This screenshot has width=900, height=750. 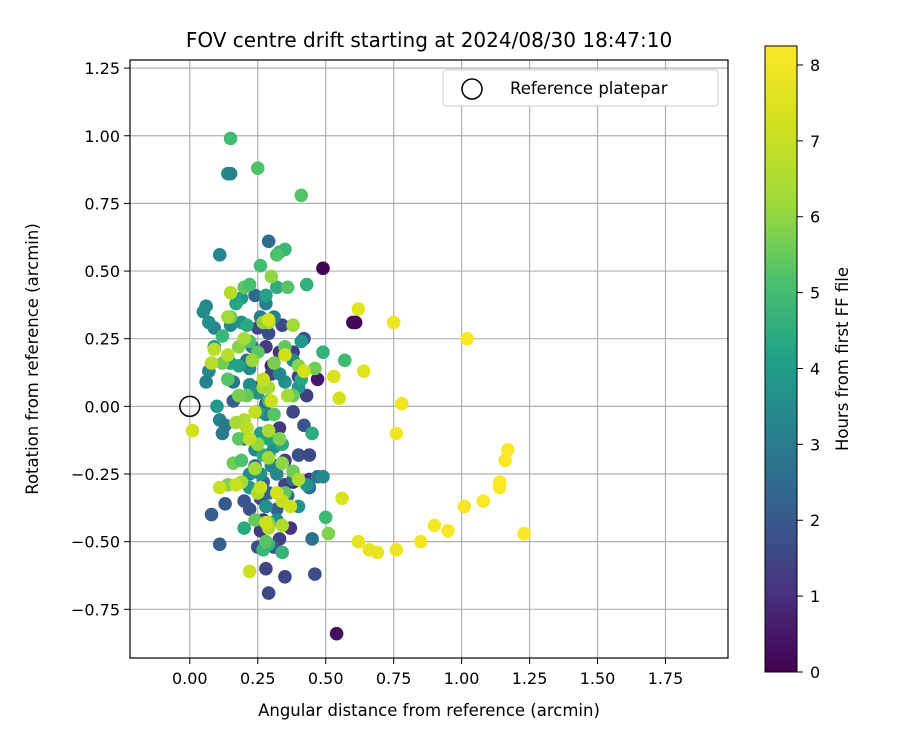 What do you see at coordinates (815, 444) in the screenshot?
I see `colorbar-tick-label: 3` at bounding box center [815, 444].